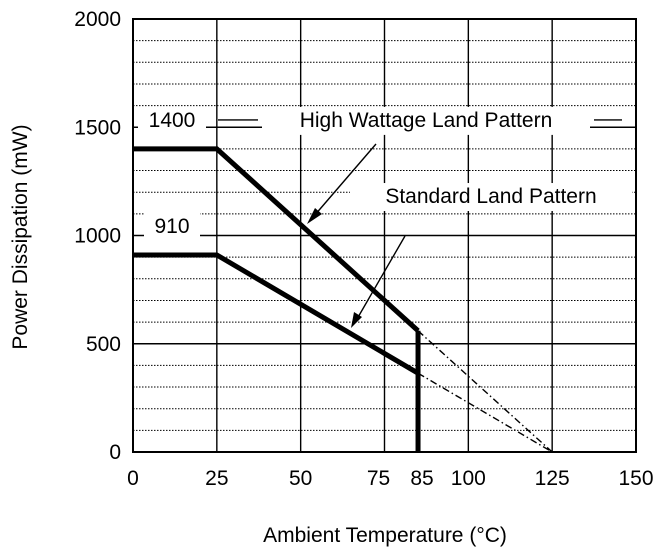 This screenshot has height=548, width=658. I want to click on series-label-high-wattage: High Wattage Land Pattern, so click(426, 120).